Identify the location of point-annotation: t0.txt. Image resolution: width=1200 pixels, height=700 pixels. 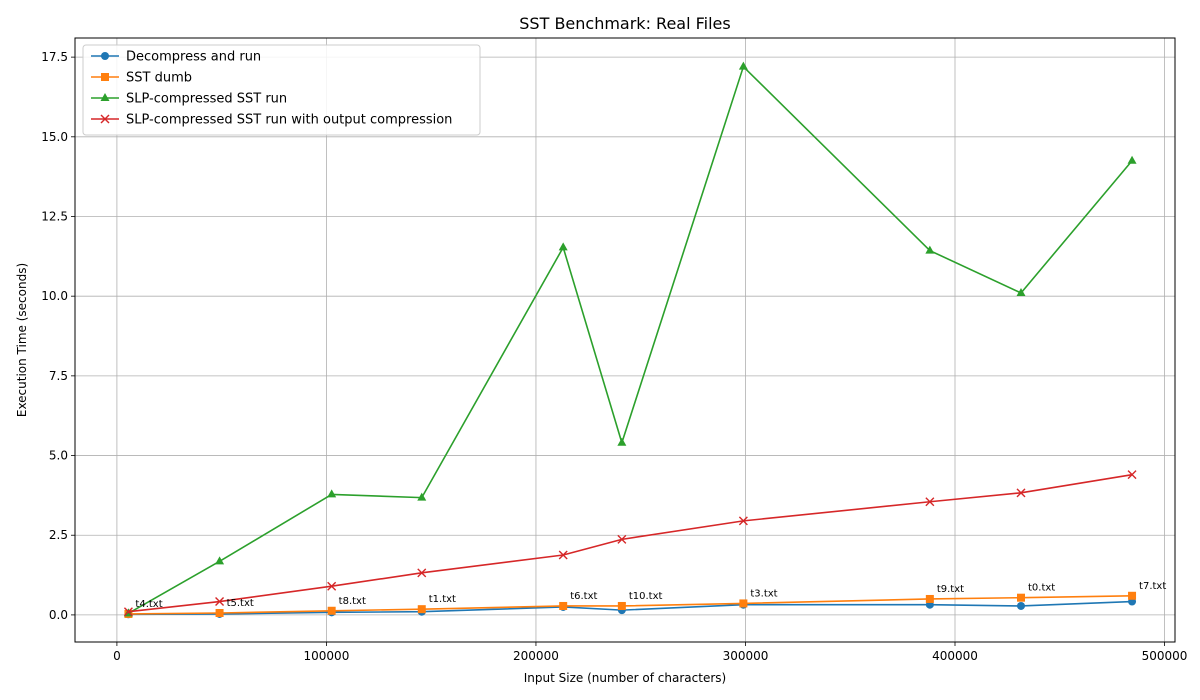
(1041, 588).